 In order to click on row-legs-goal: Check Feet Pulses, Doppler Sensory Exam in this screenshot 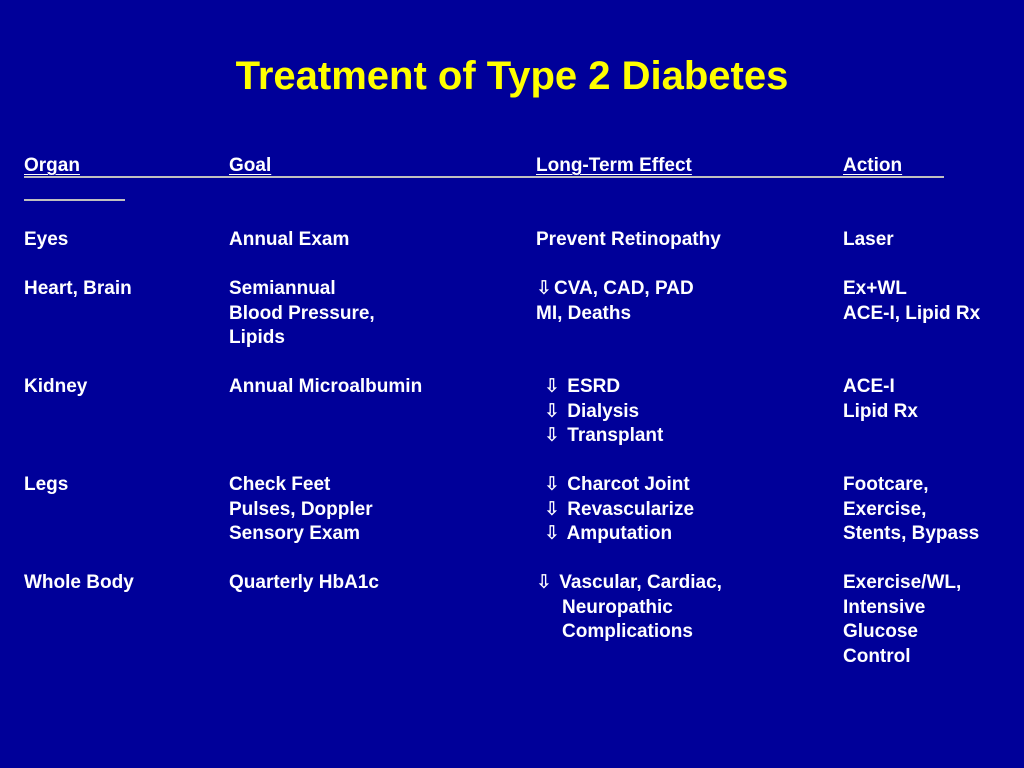, I will do `click(301, 509)`.